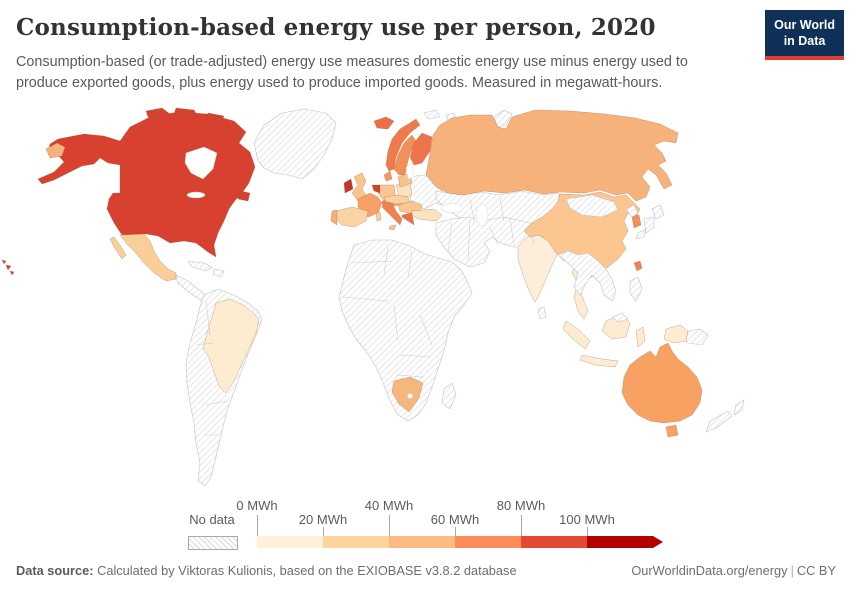 The height and width of the screenshot is (600, 850). I want to click on map-region-belgium-netherlands, so click(376, 189).